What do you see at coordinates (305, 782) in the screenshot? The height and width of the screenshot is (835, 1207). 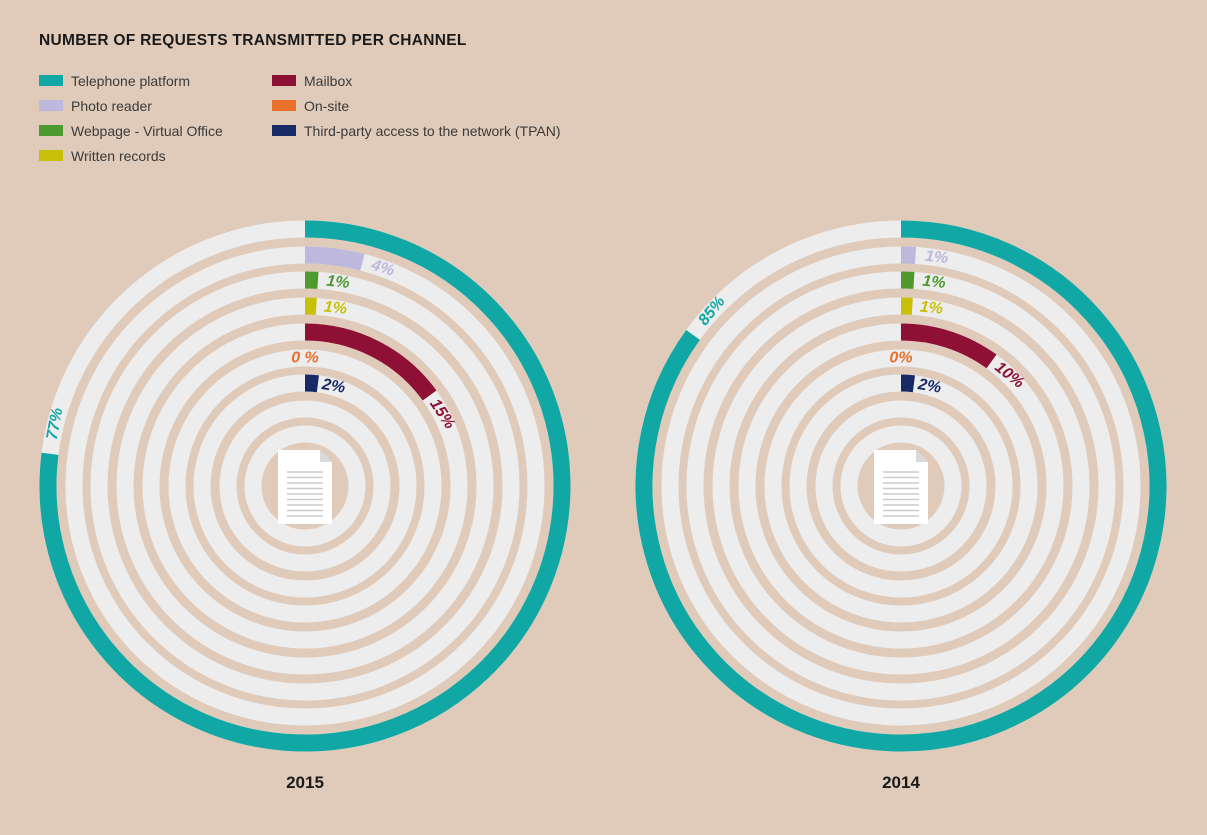 I see `year-label: 2015` at bounding box center [305, 782].